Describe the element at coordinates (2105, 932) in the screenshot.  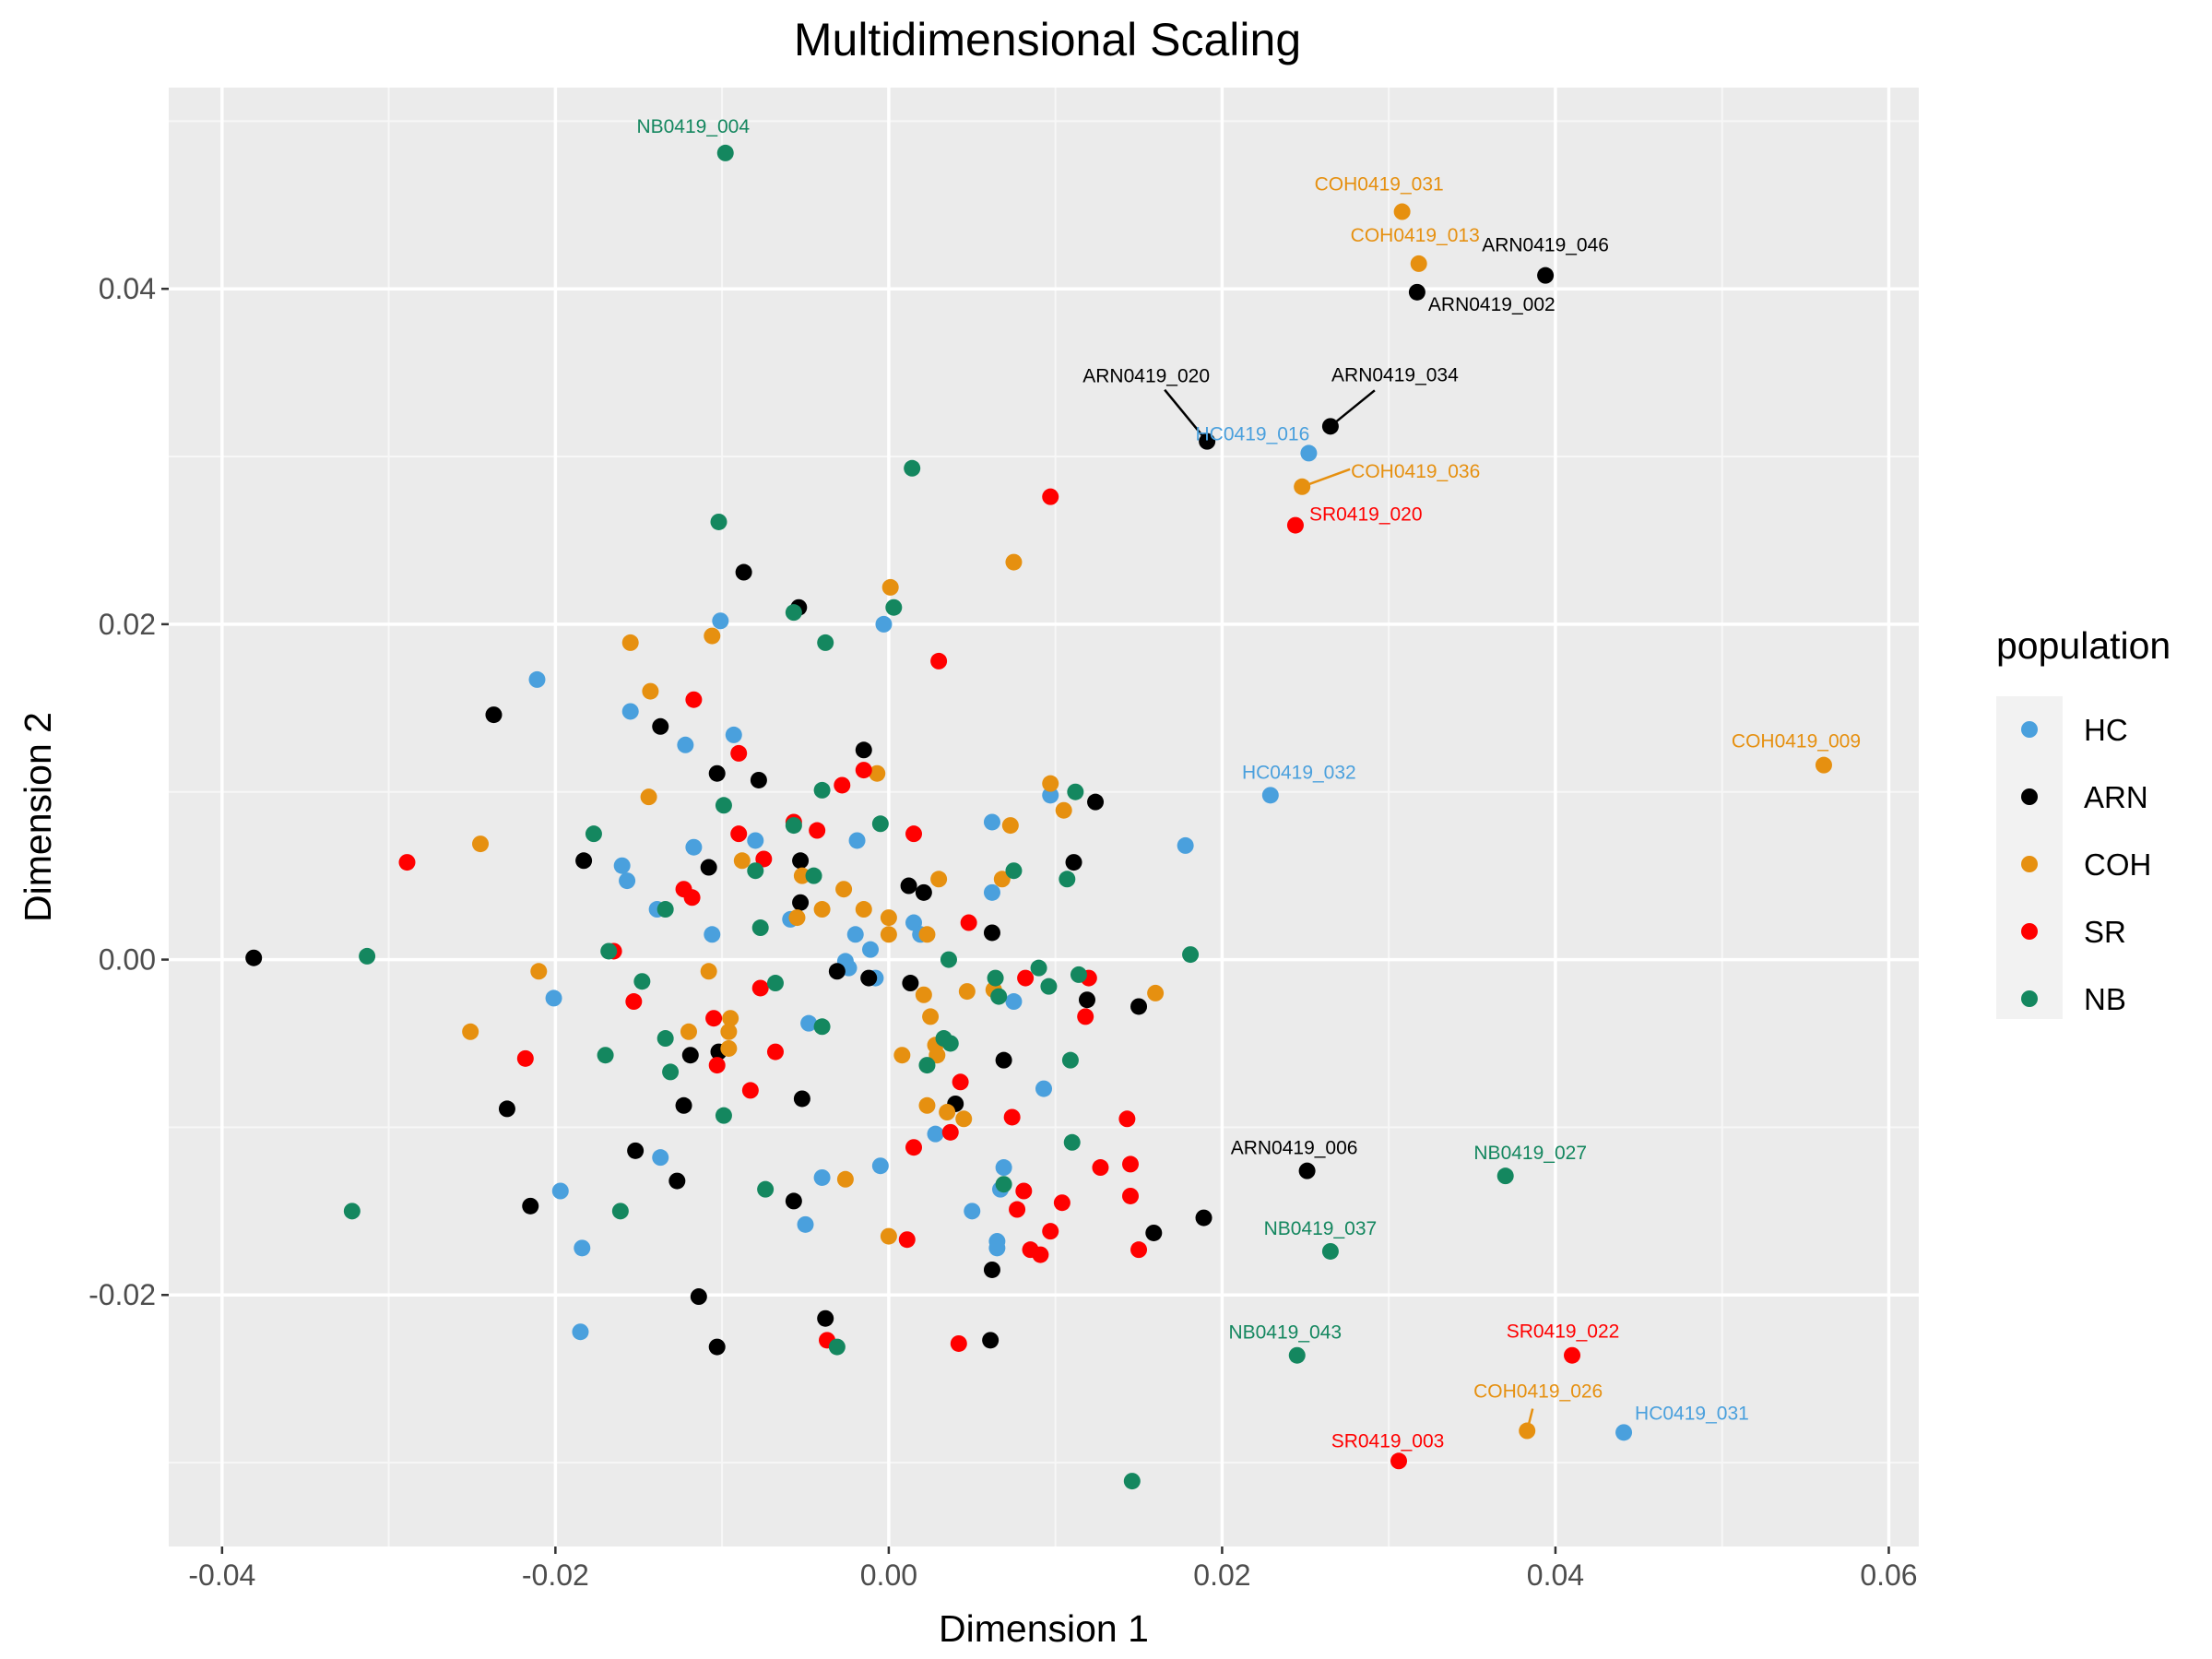
I see `legend-label: SR` at that location.